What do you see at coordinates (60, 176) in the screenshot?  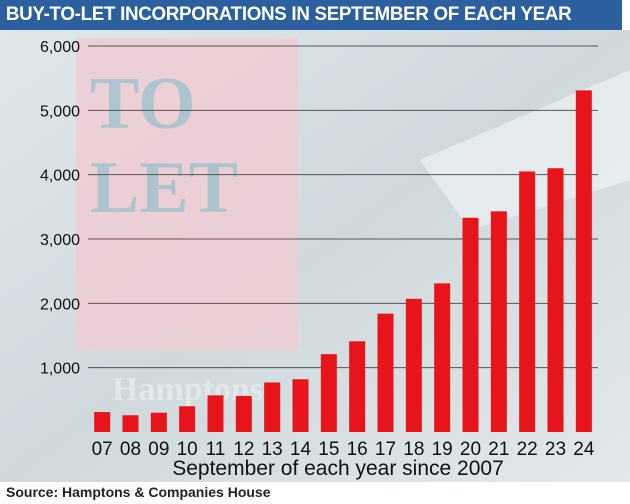 I see `y-tick-label: 4,000` at bounding box center [60, 176].